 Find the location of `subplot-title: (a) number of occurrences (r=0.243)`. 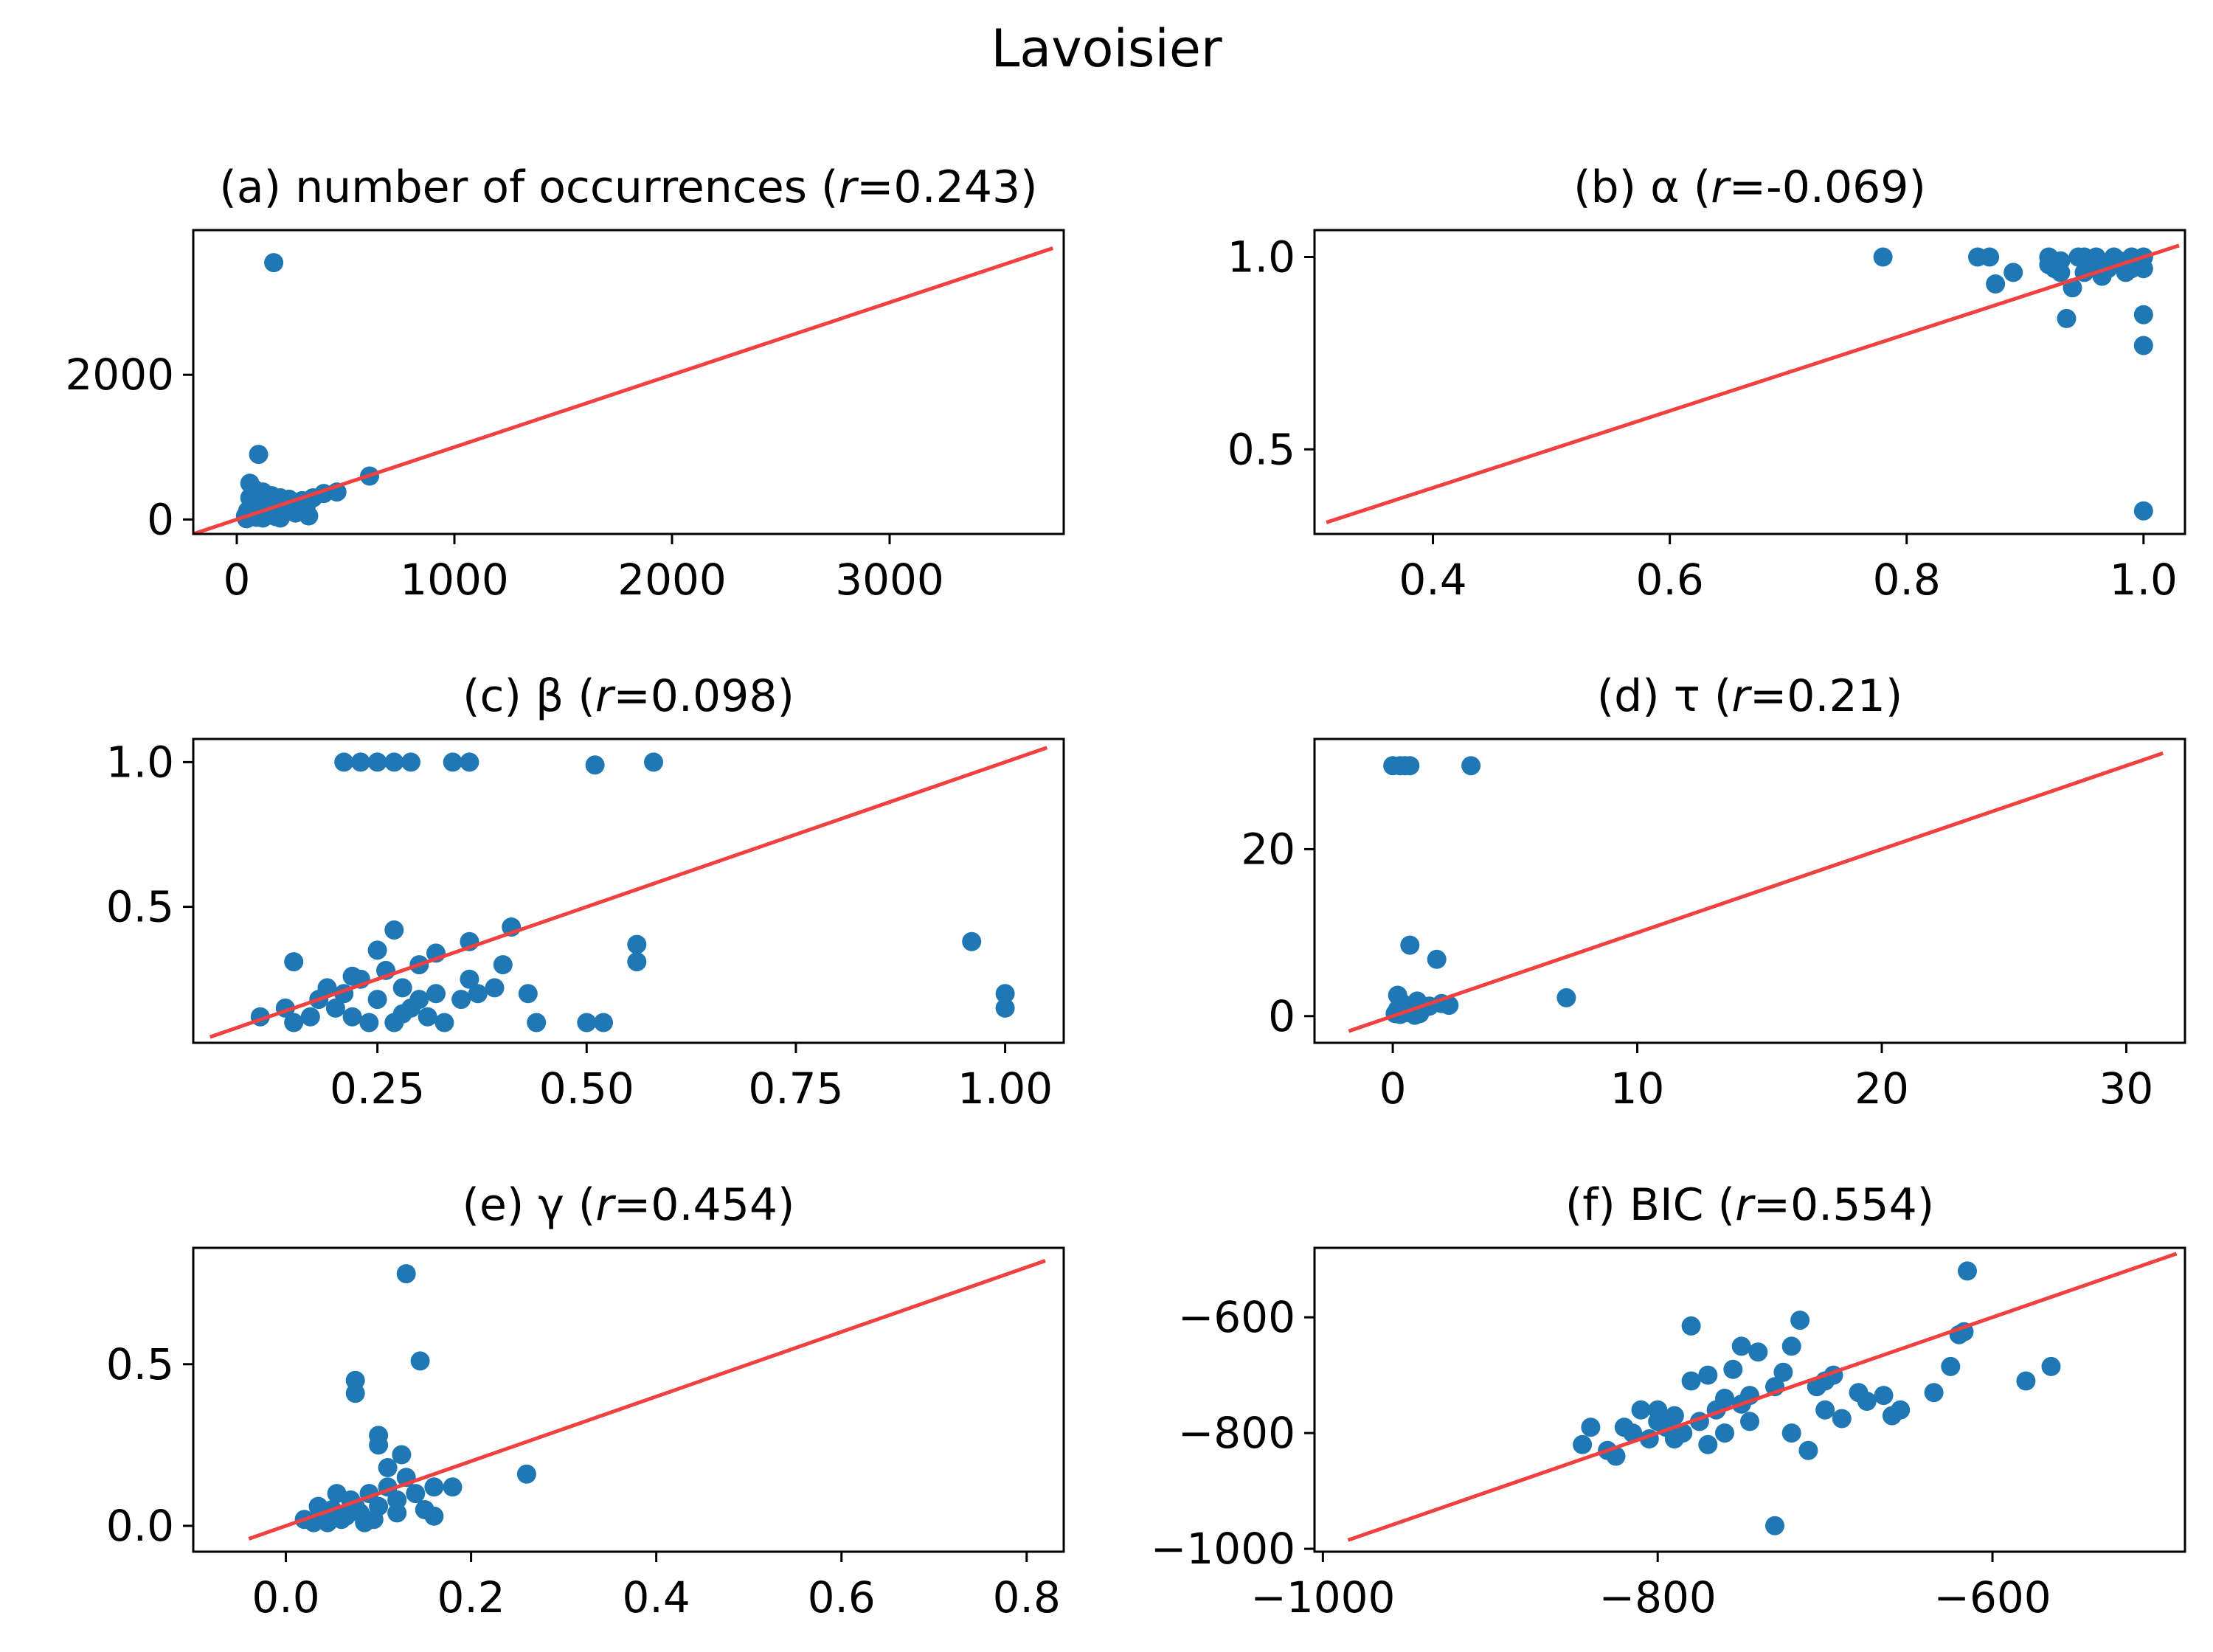

subplot-title: (a) number of occurrences (r=0.243) is located at coordinates (628, 187).